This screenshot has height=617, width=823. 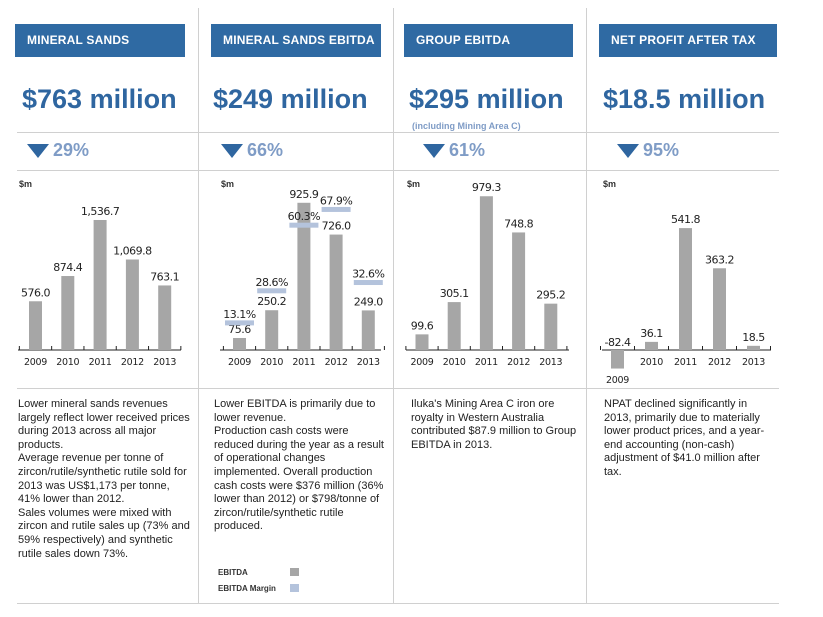 I want to click on data-label: 249.0, so click(x=368, y=301).